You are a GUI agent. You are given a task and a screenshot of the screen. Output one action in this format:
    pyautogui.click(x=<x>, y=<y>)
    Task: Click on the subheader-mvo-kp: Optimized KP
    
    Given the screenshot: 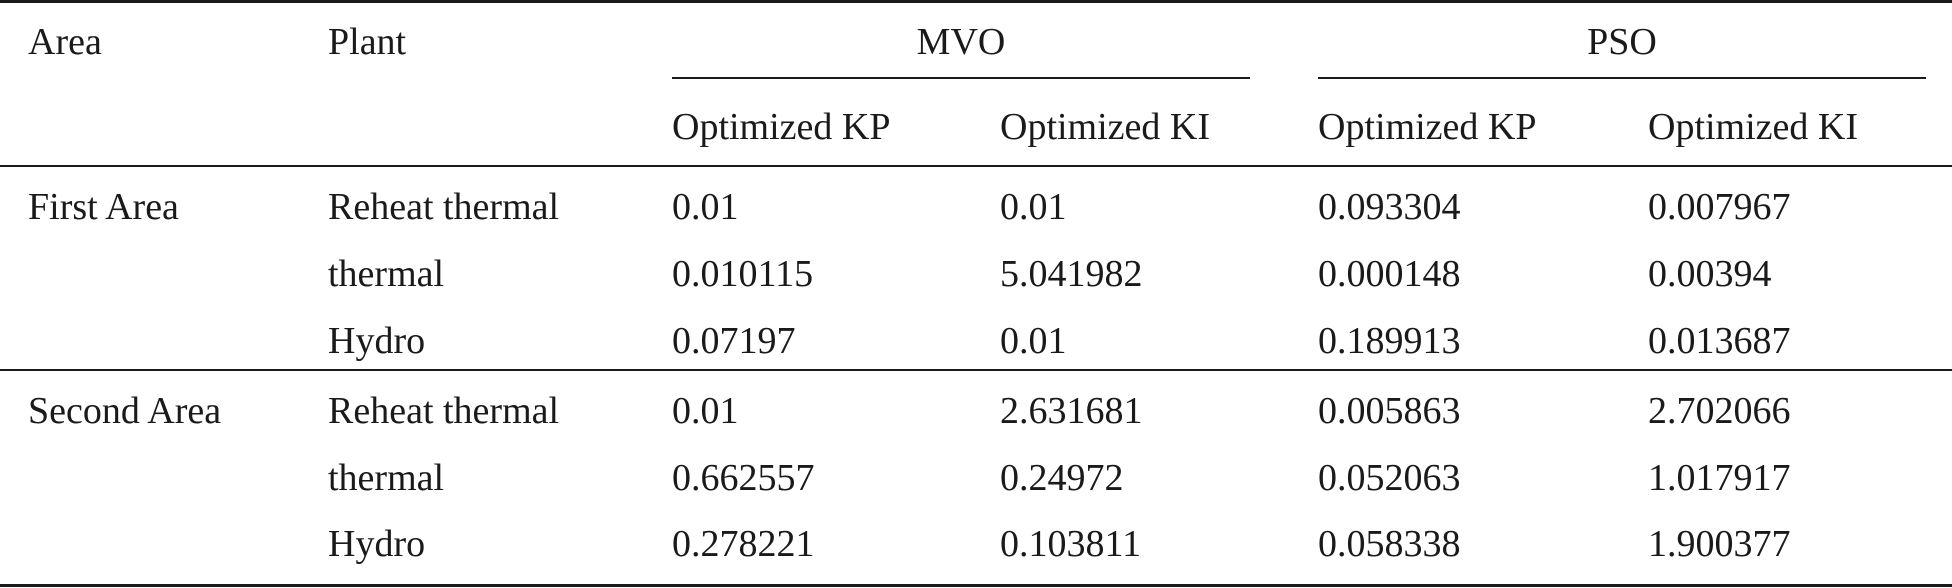 What is the action you would take?
    pyautogui.click(x=781, y=127)
    